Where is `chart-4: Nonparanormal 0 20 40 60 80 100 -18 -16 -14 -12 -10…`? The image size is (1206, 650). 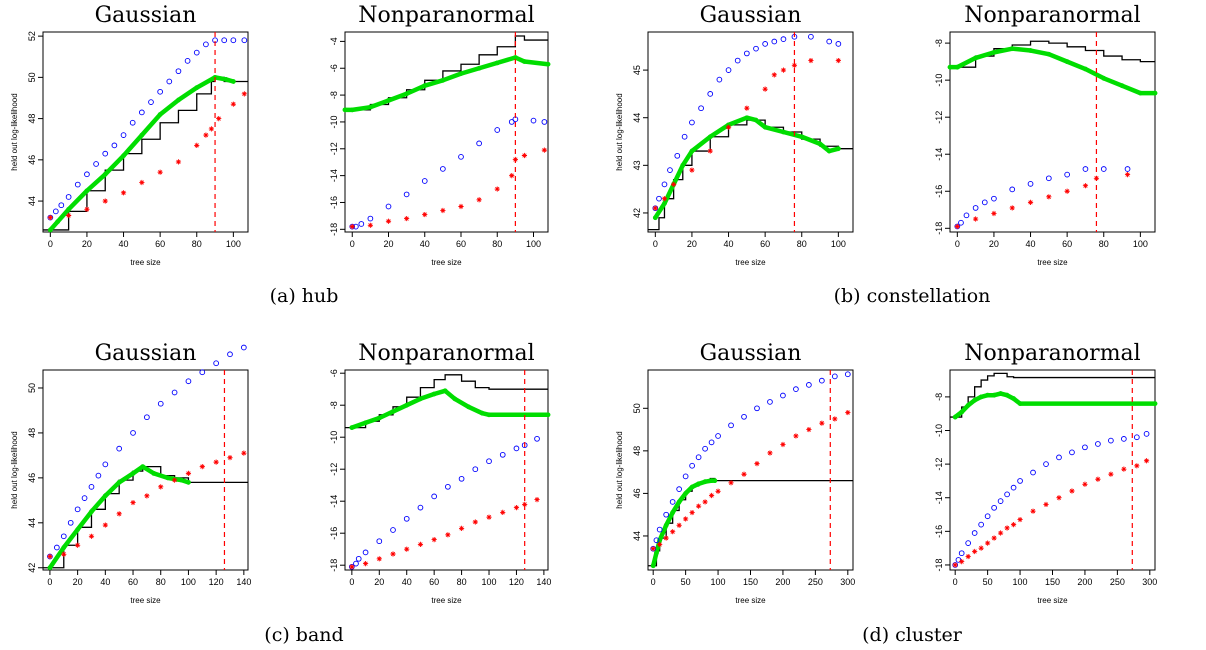
chart-4: Nonparanormal 0 20 40 60 80 100 -18 -16 -14 -12 -10… is located at coordinates (1046, 135).